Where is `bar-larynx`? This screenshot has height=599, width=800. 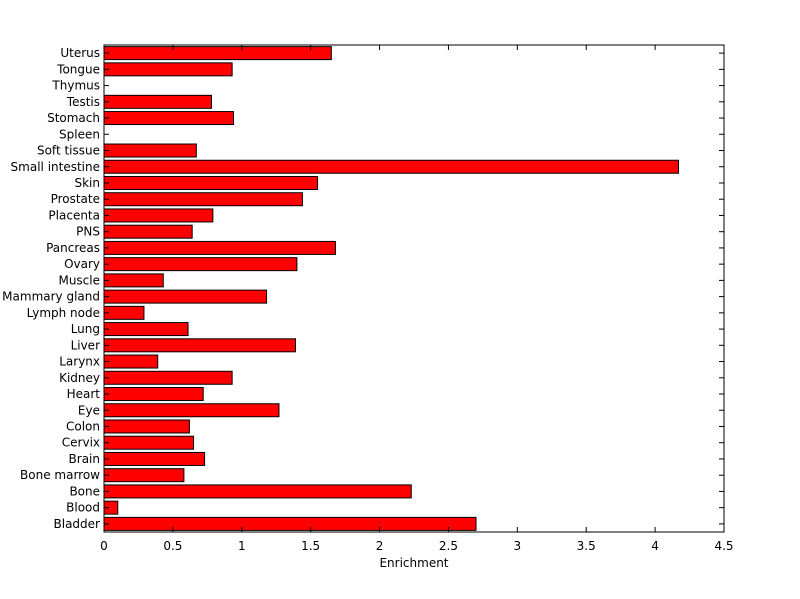 bar-larynx is located at coordinates (131, 361).